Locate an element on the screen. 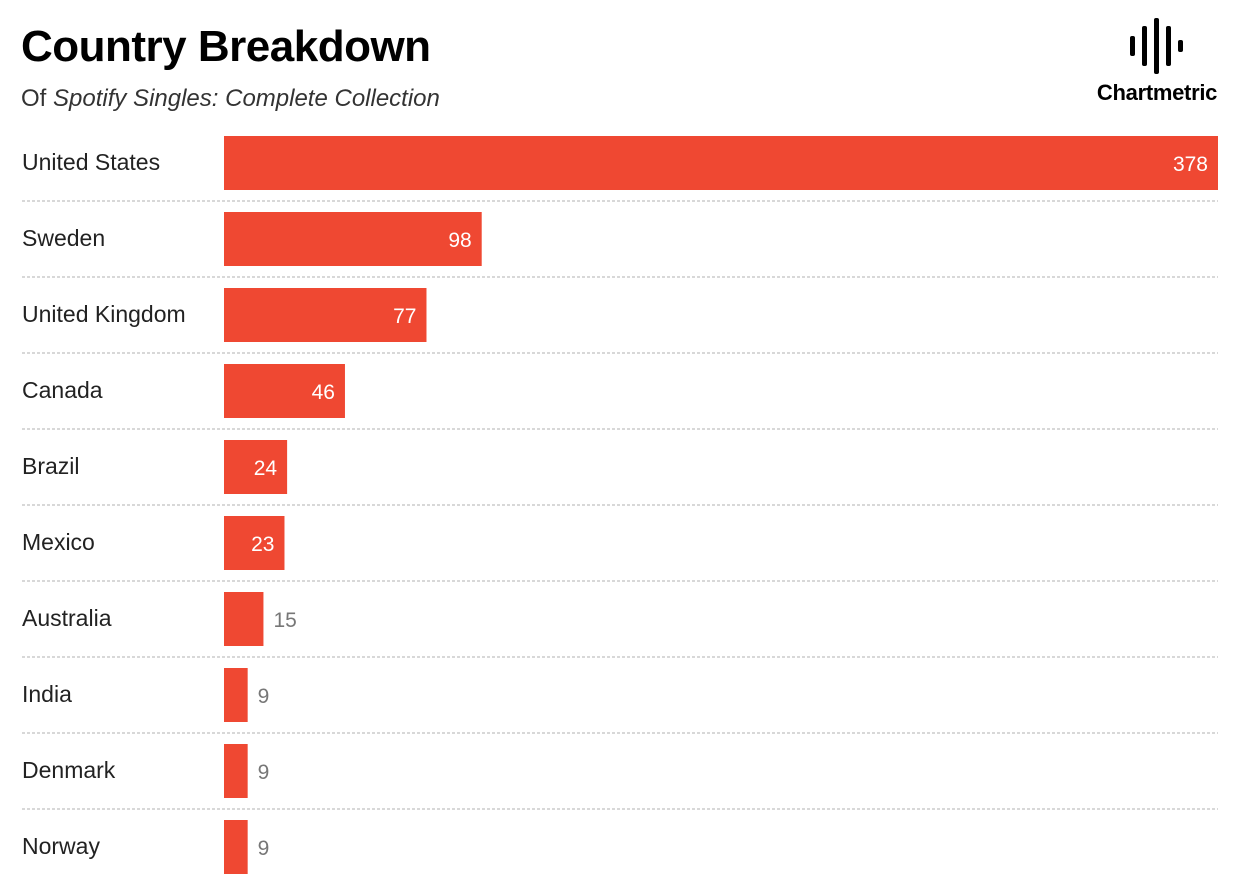 The image size is (1240, 894). logo-text: Chartmetric is located at coordinates (1157, 92).